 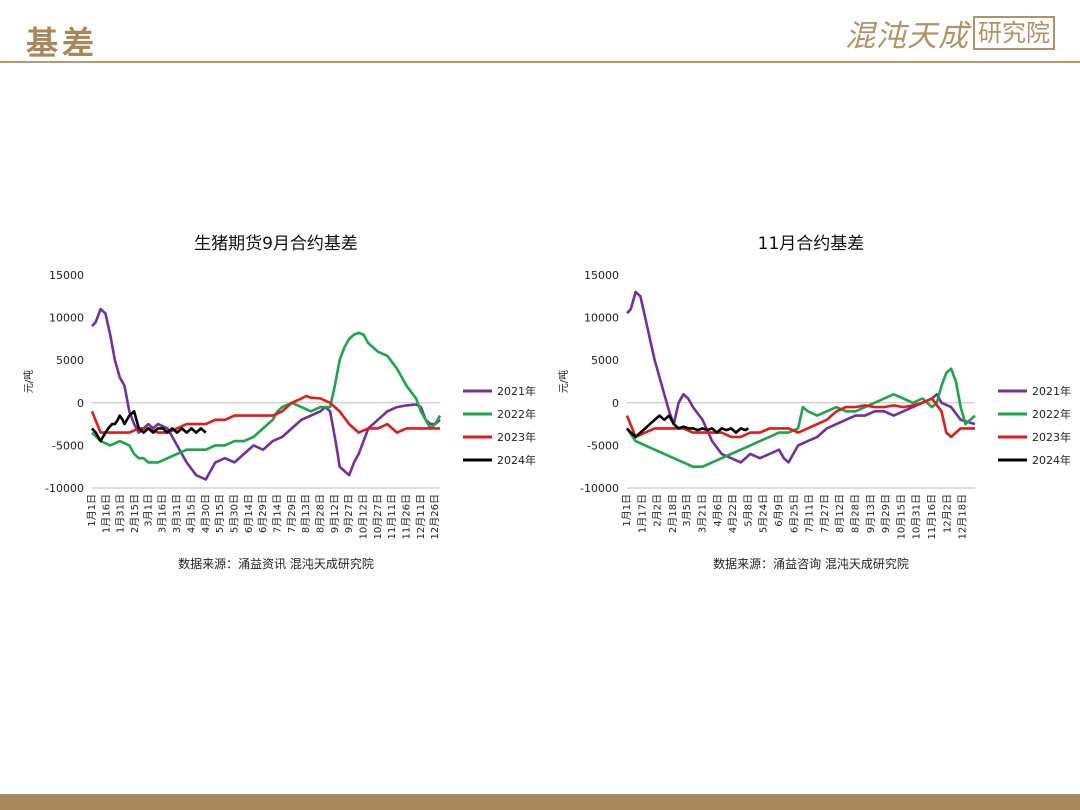 I want to click on x-tick-label: 12月2日, so click(x=947, y=513).